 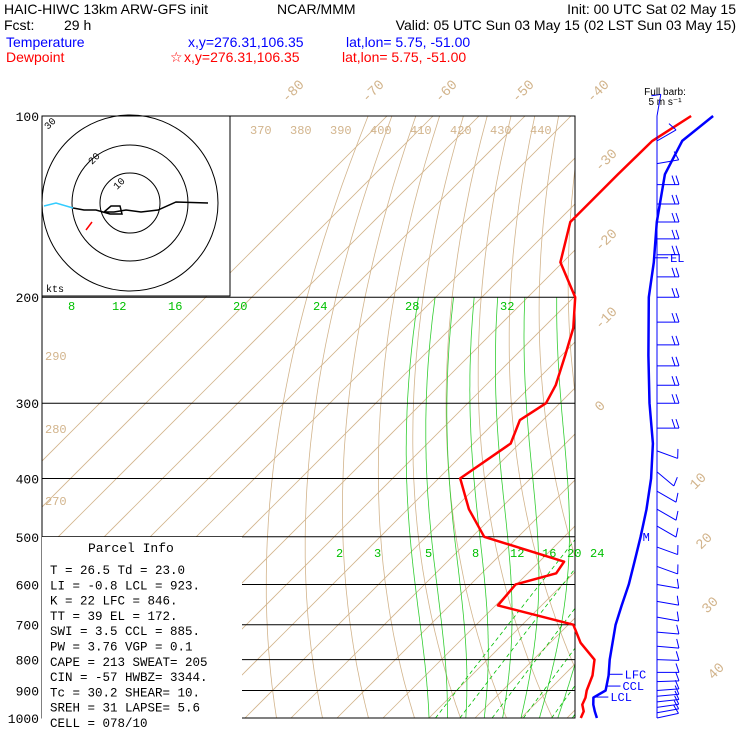 I want to click on parcel-info-row: CIN = -57 HWBZ= 3344., so click(x=129, y=678).